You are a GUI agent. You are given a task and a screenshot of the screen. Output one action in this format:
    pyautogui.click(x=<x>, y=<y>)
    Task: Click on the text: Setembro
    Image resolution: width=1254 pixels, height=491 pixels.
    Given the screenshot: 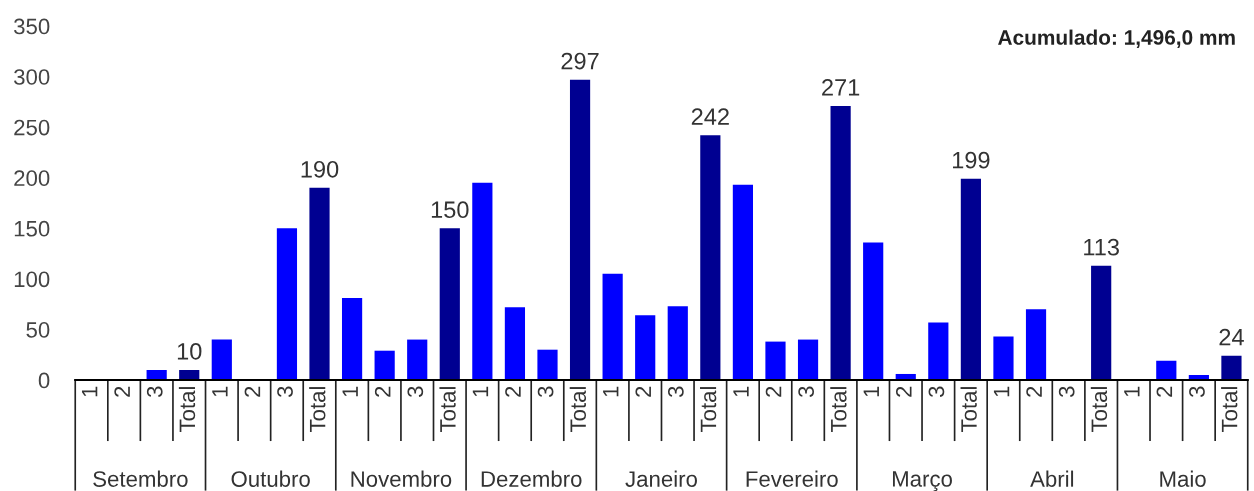 What is the action you would take?
    pyautogui.click(x=140, y=478)
    